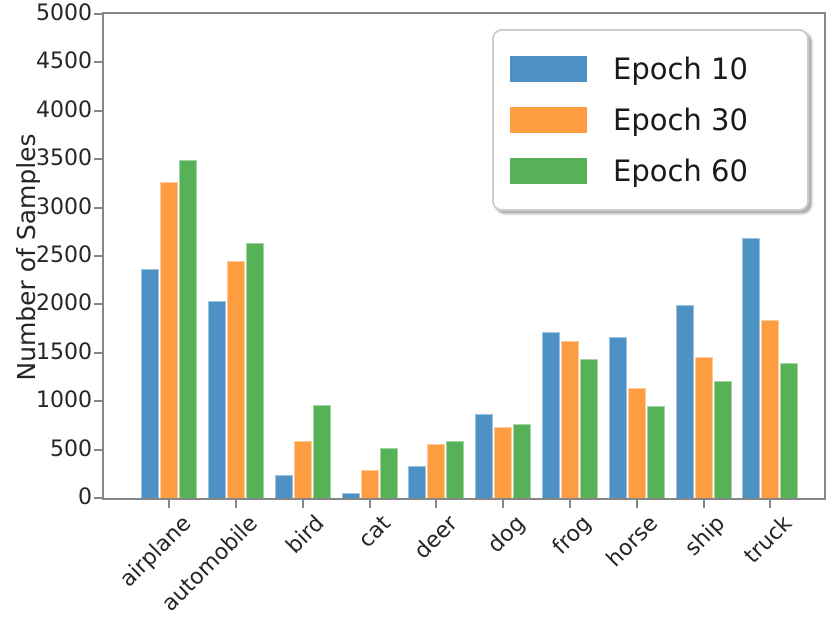 Image resolution: width=830 pixels, height=623 pixels. I want to click on y-tick-mark-2000, so click(98, 304).